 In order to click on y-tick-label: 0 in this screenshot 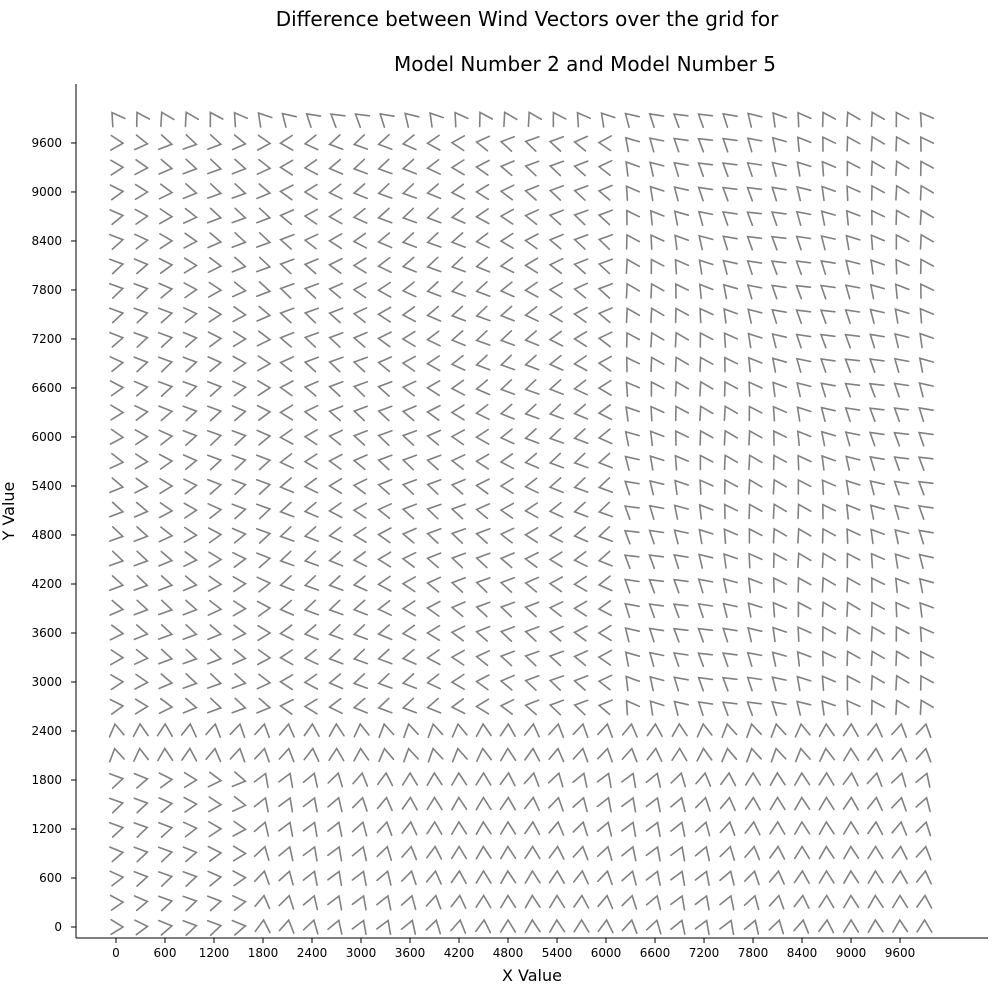, I will do `click(58, 927)`.